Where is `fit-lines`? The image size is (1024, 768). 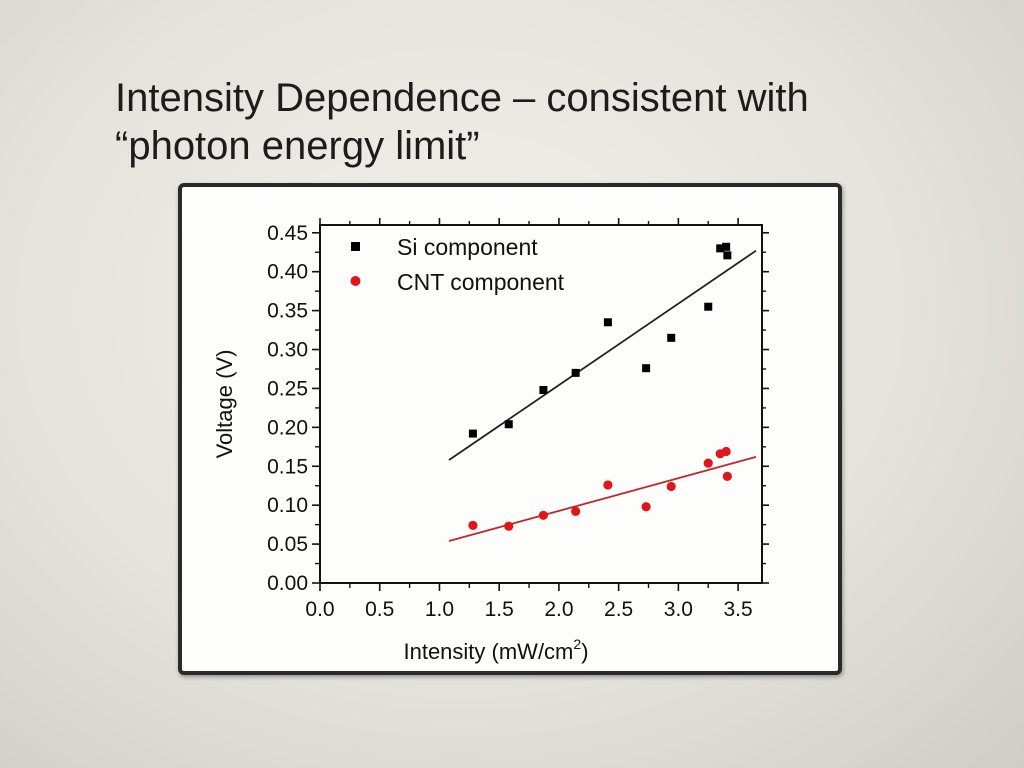 fit-lines is located at coordinates (602, 395).